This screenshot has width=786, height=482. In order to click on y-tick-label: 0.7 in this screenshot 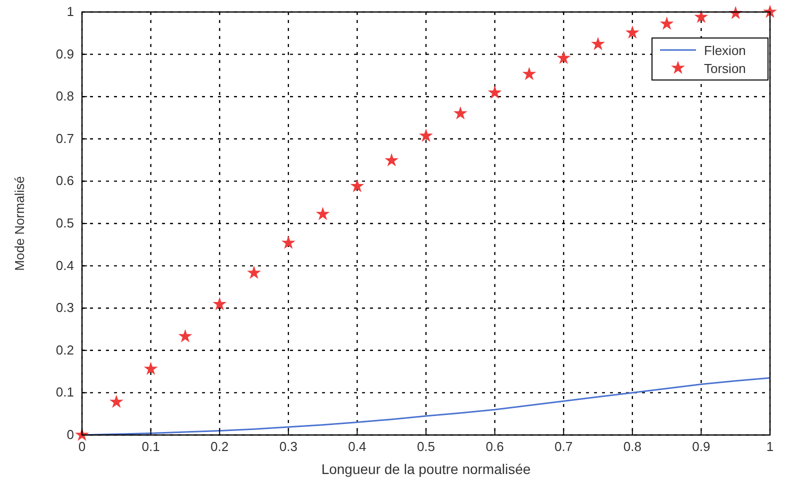, I will do `click(65, 138)`.